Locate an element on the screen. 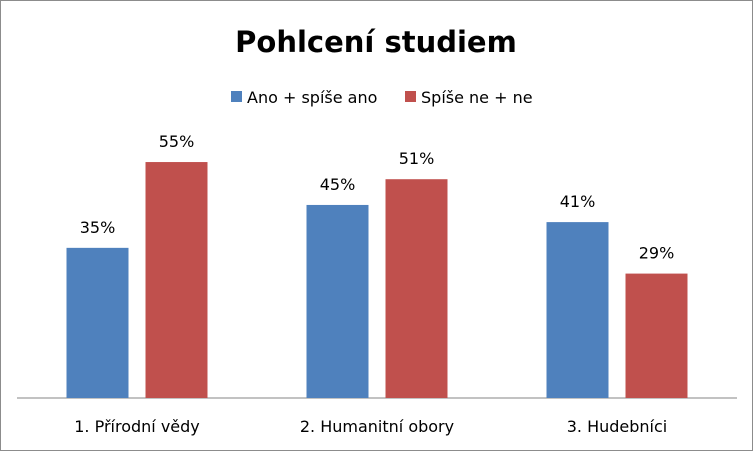 The height and width of the screenshot is (451, 753). x-tick-label-3: 3. Hudebníci is located at coordinates (617, 426).